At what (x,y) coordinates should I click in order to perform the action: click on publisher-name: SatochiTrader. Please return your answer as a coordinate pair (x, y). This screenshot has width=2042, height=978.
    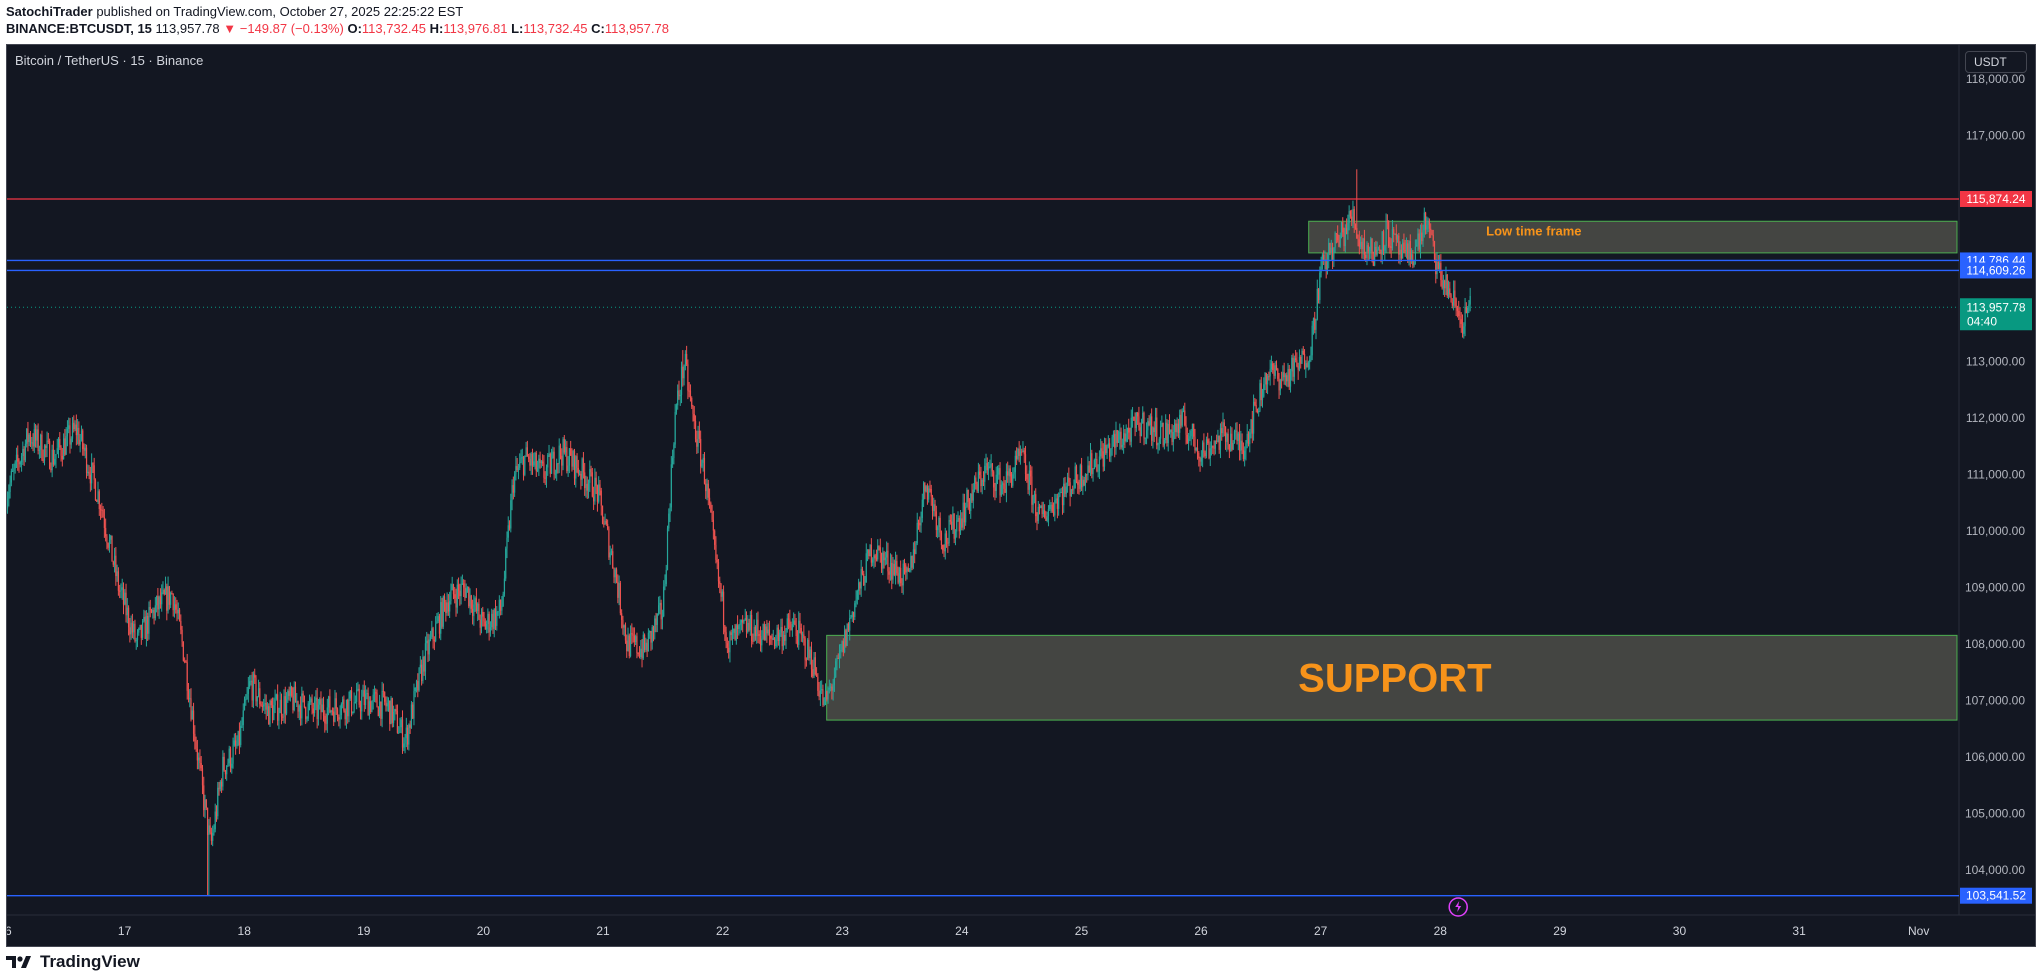
    Looking at the image, I should click on (49, 11).